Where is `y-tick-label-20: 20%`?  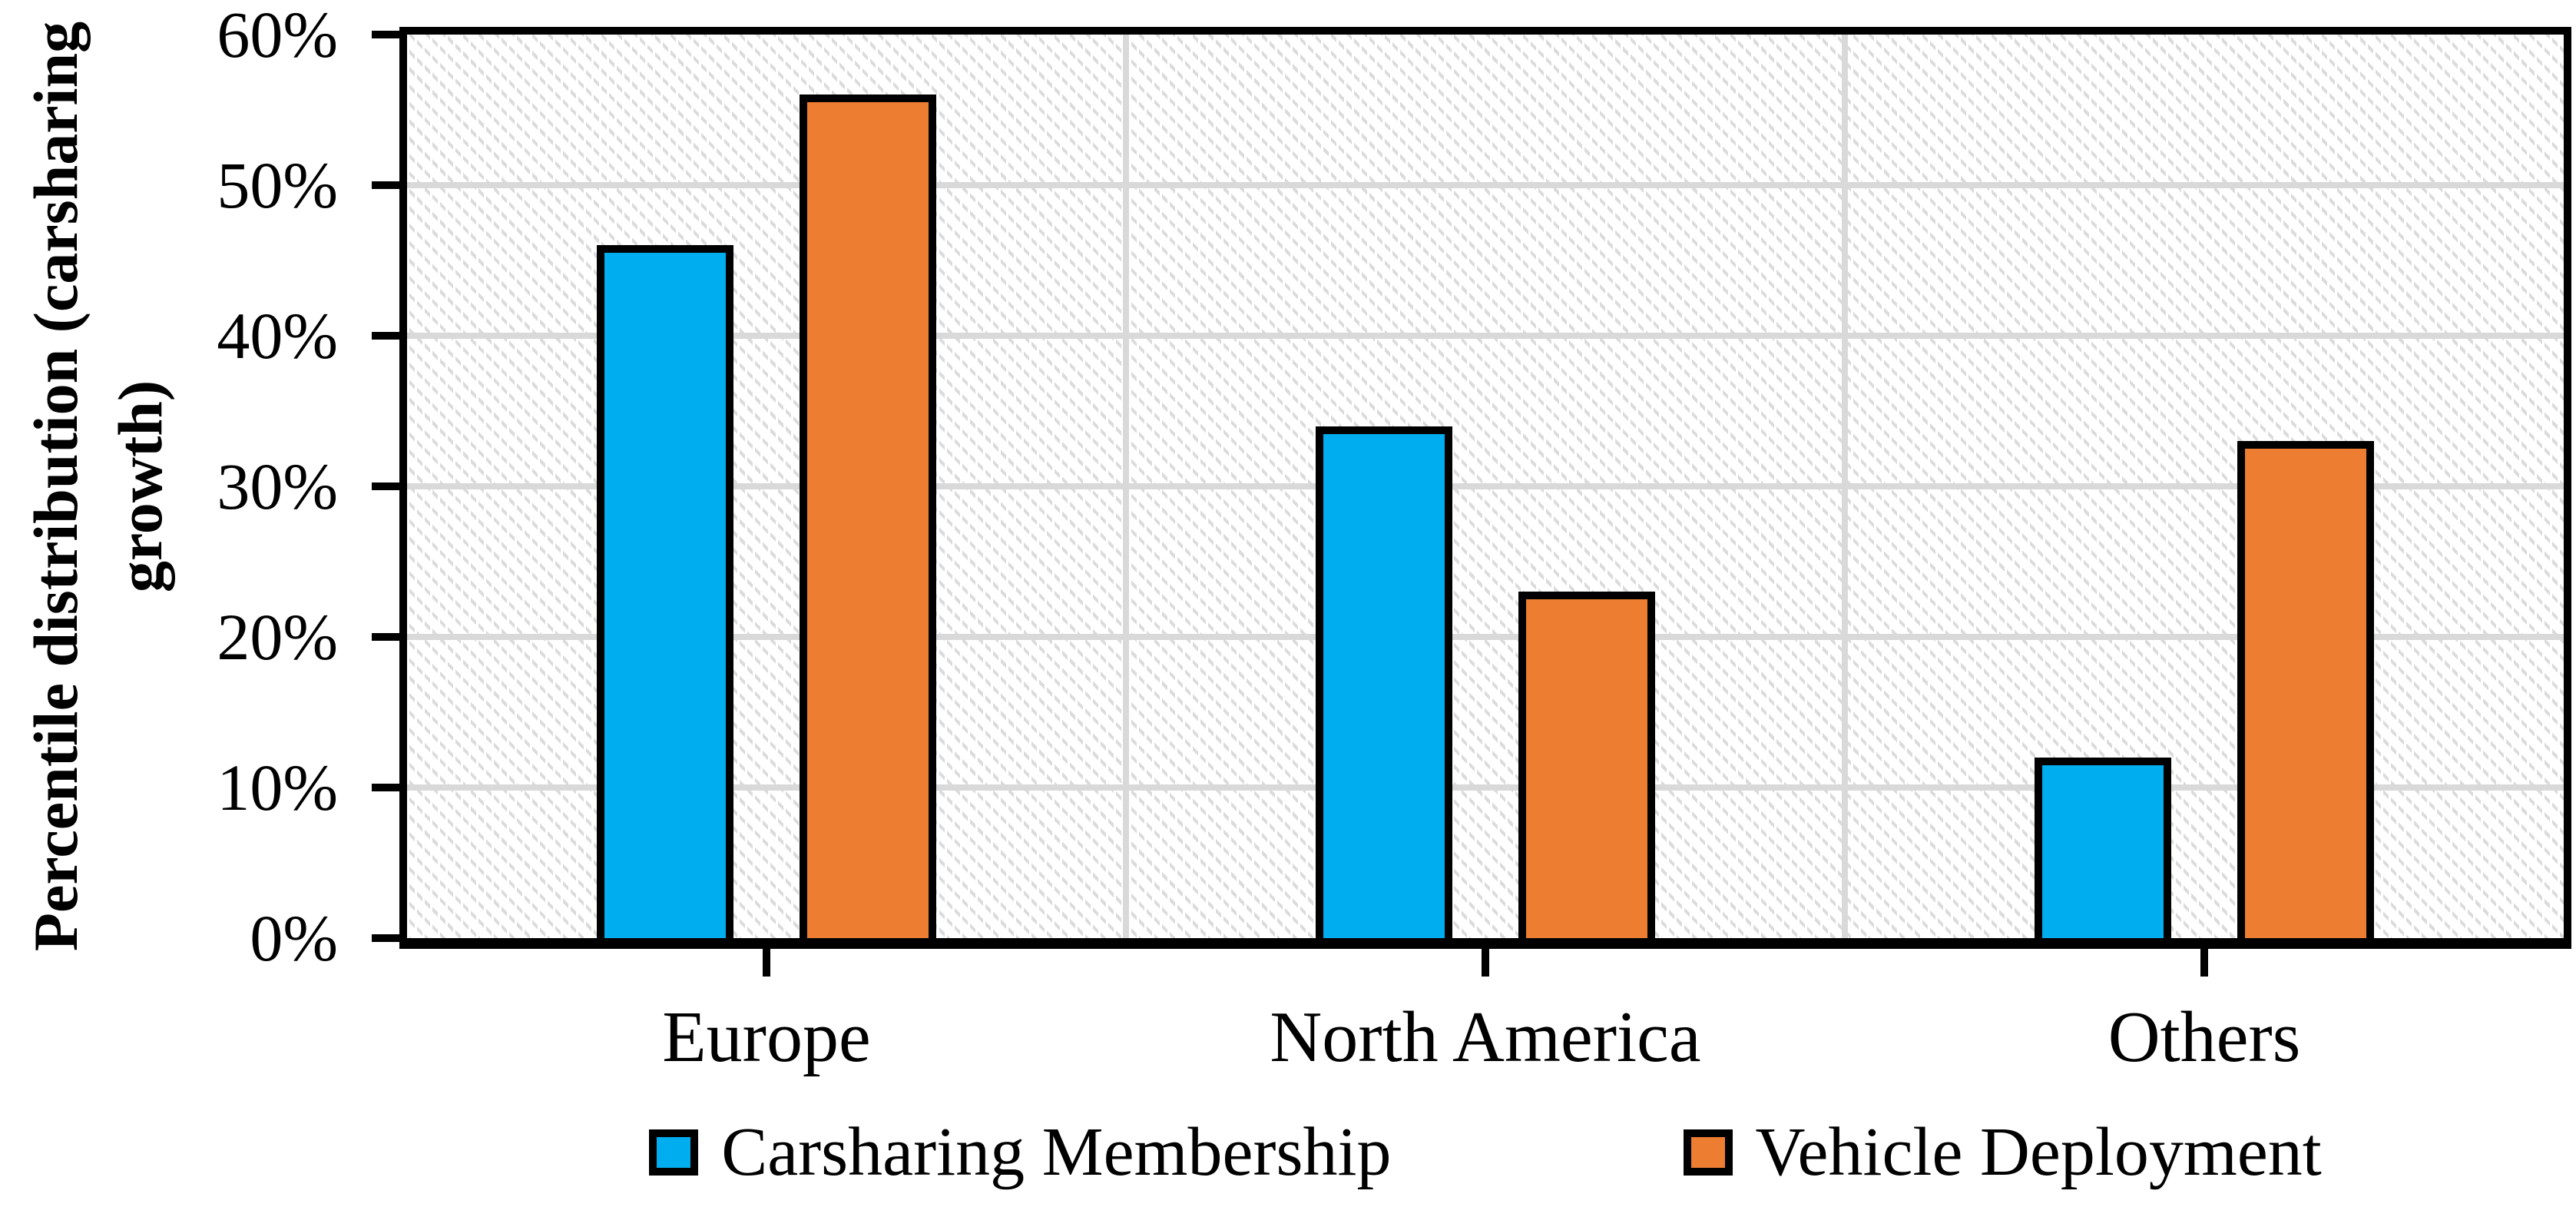
y-tick-label-20: 20% is located at coordinates (278, 637).